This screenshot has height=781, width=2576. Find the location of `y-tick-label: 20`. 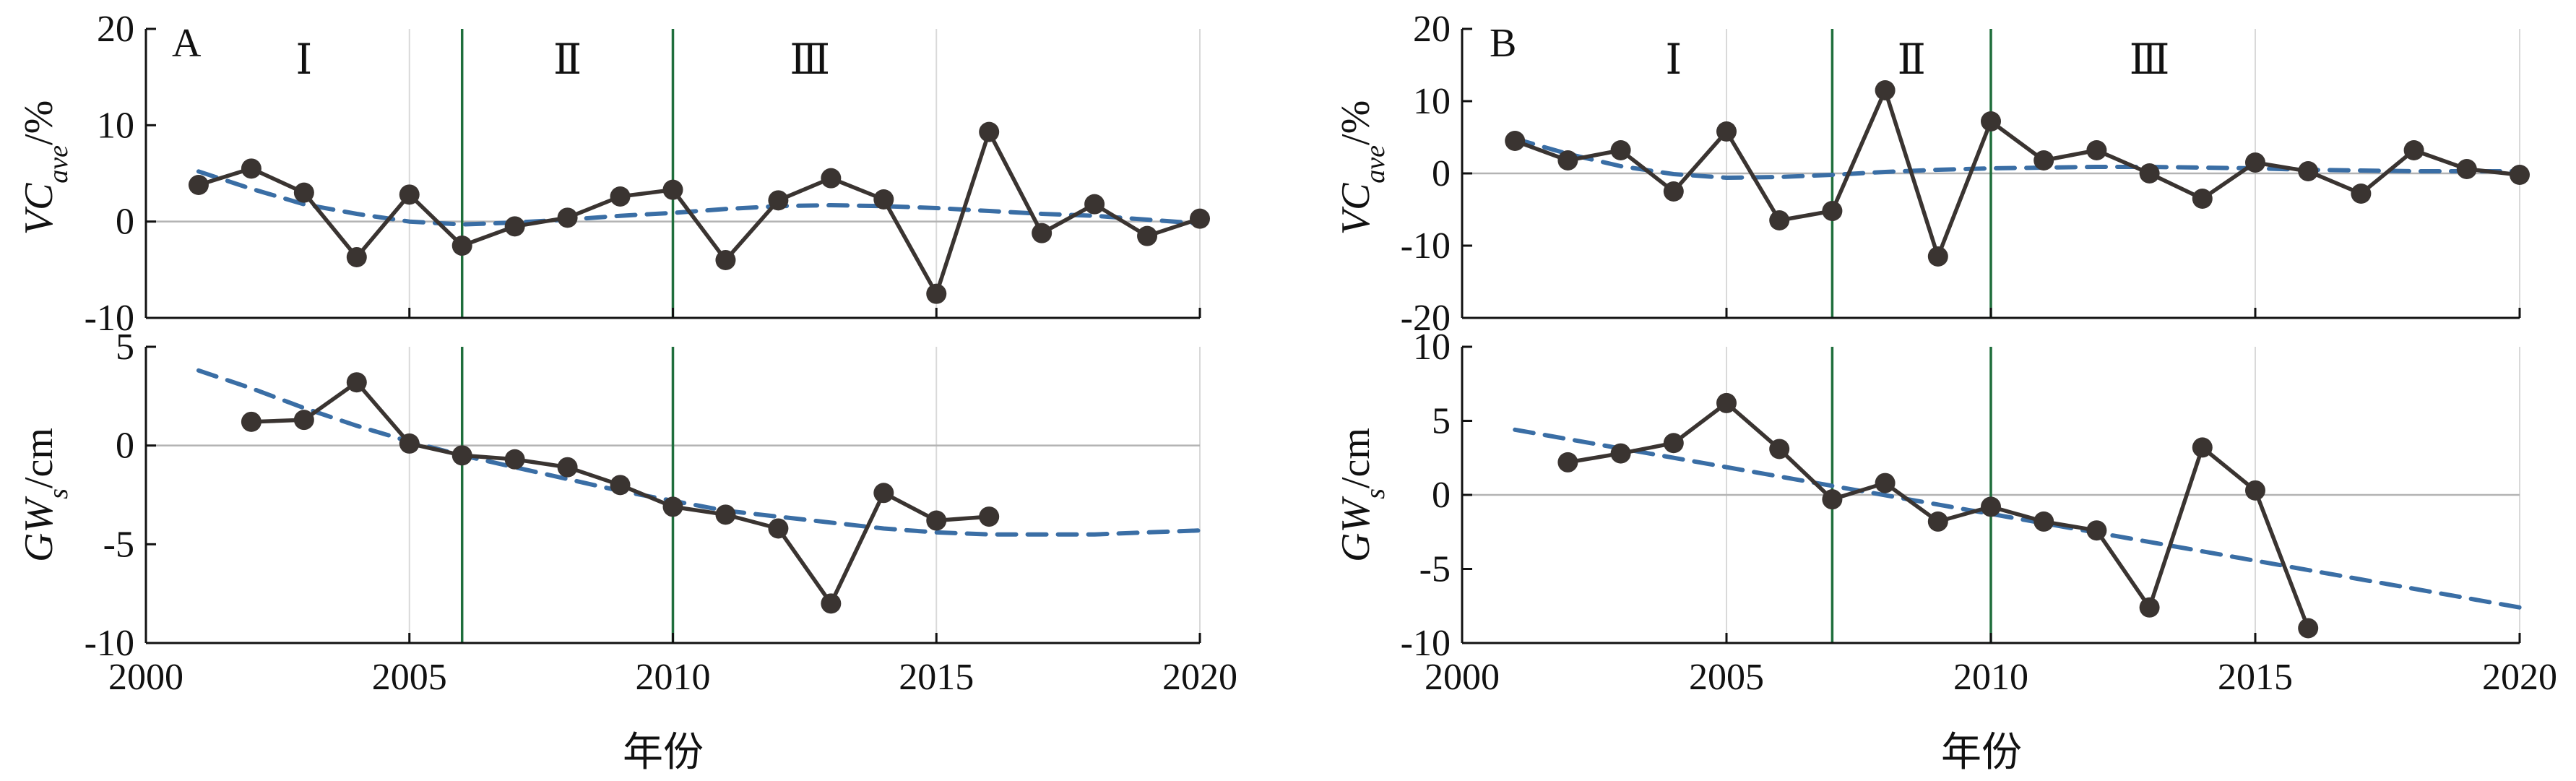

y-tick-label: 20 is located at coordinates (115, 29).